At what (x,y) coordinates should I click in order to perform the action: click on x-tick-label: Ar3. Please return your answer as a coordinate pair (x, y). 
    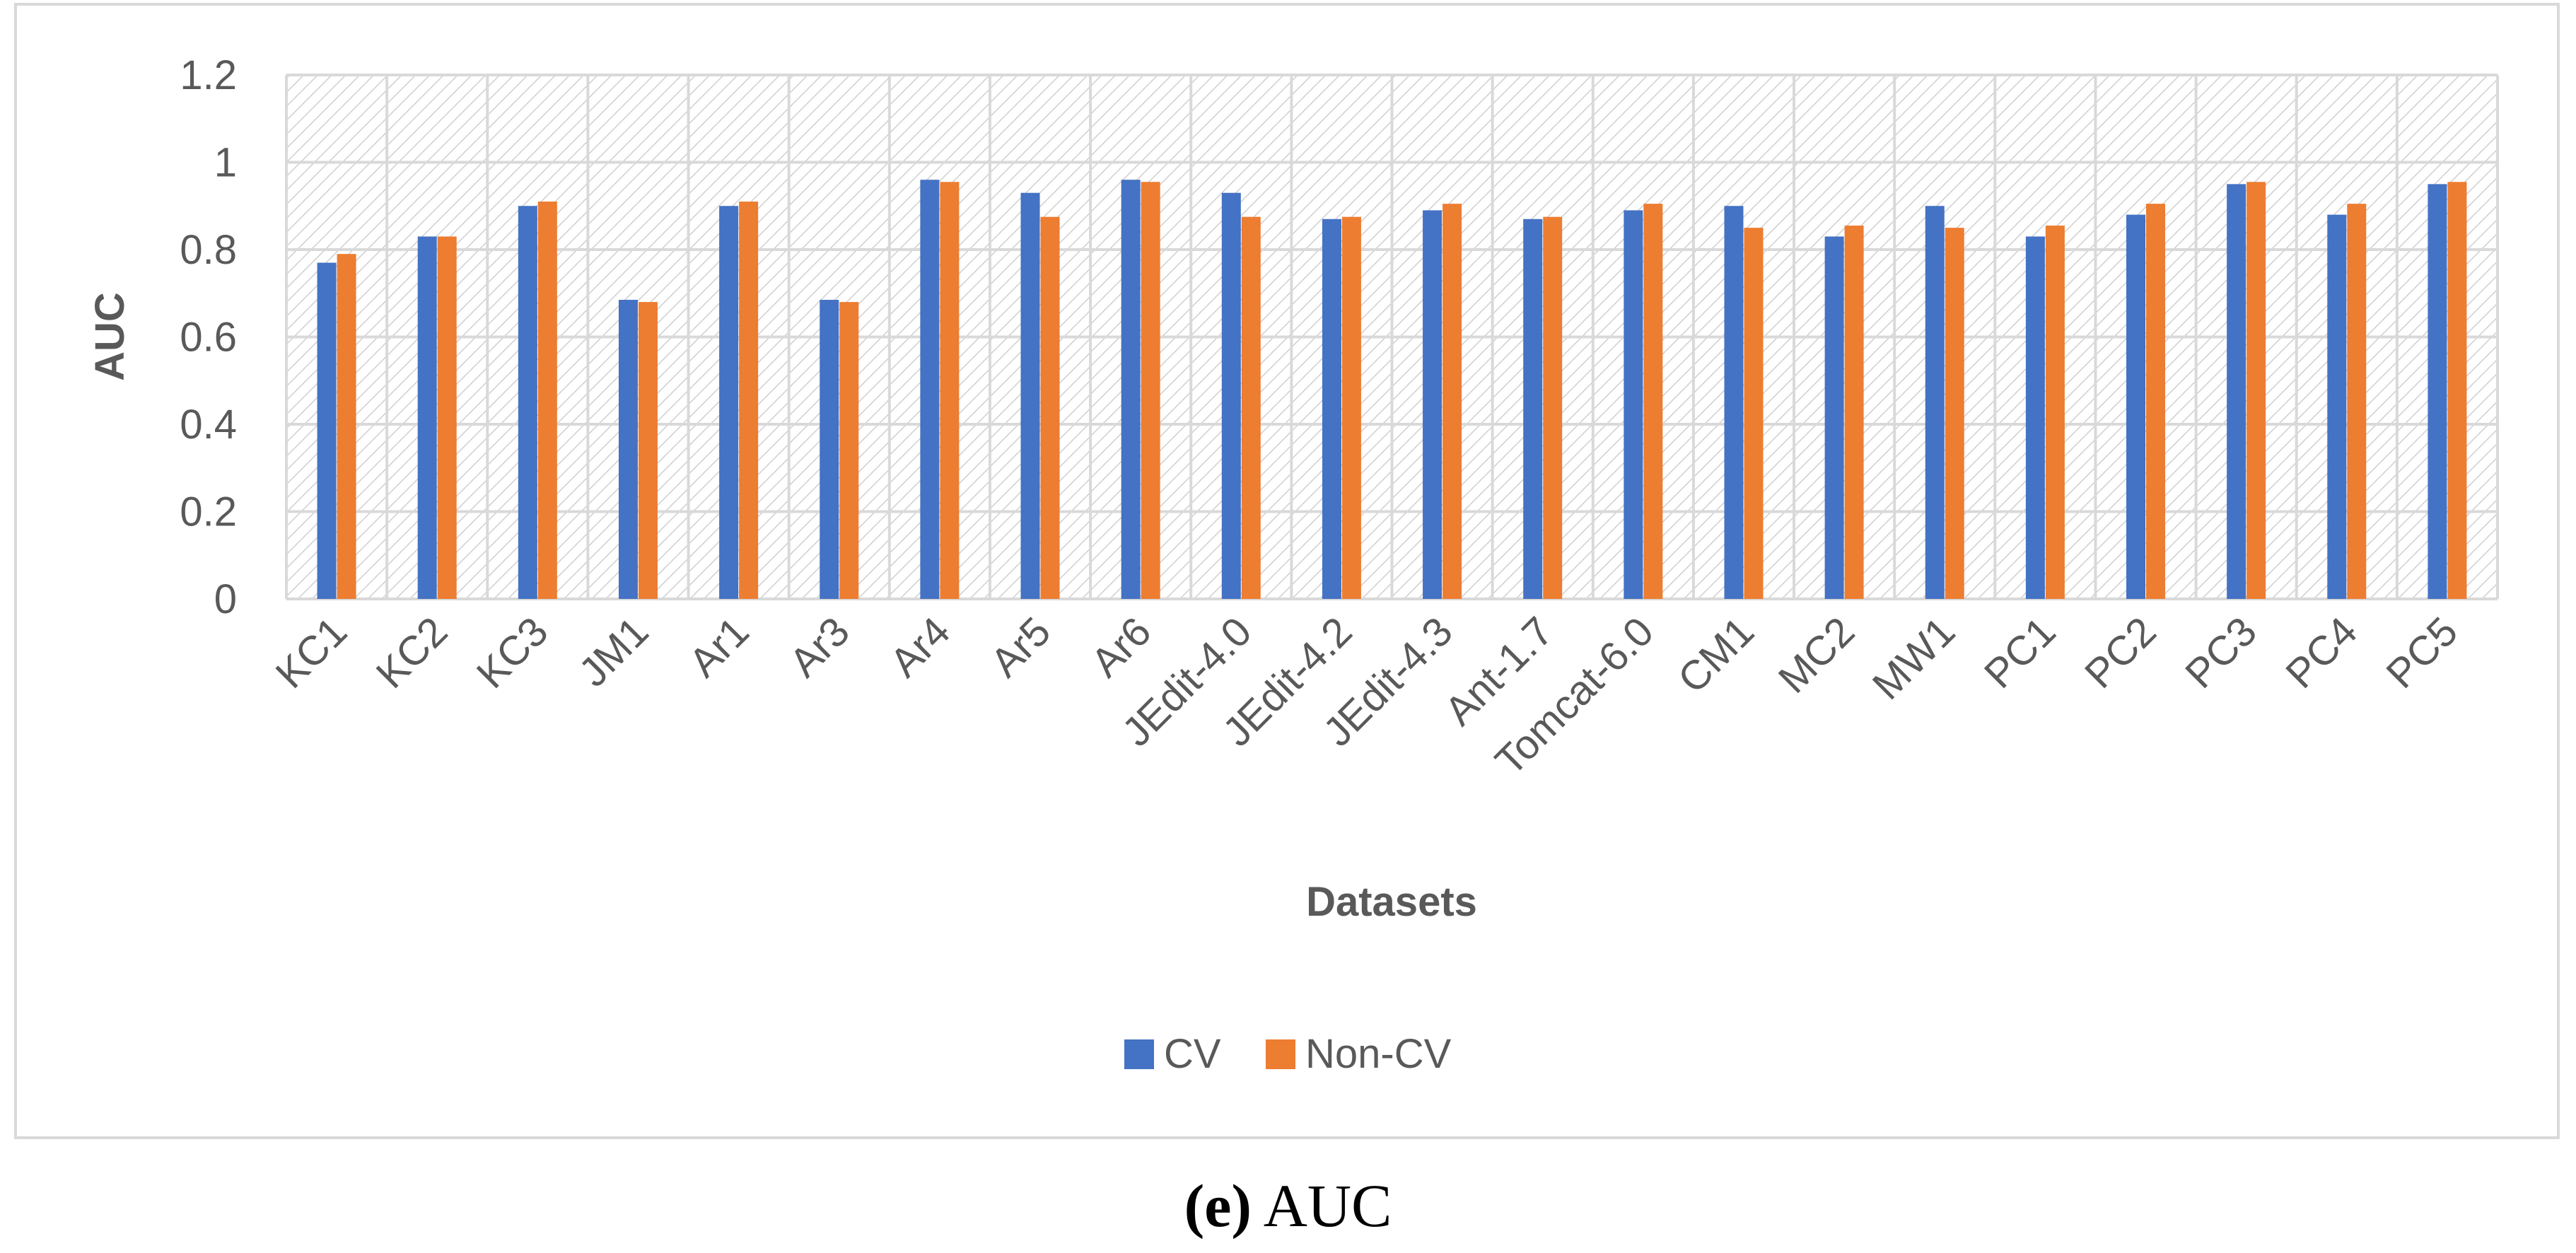
    Looking at the image, I should click on (819, 647).